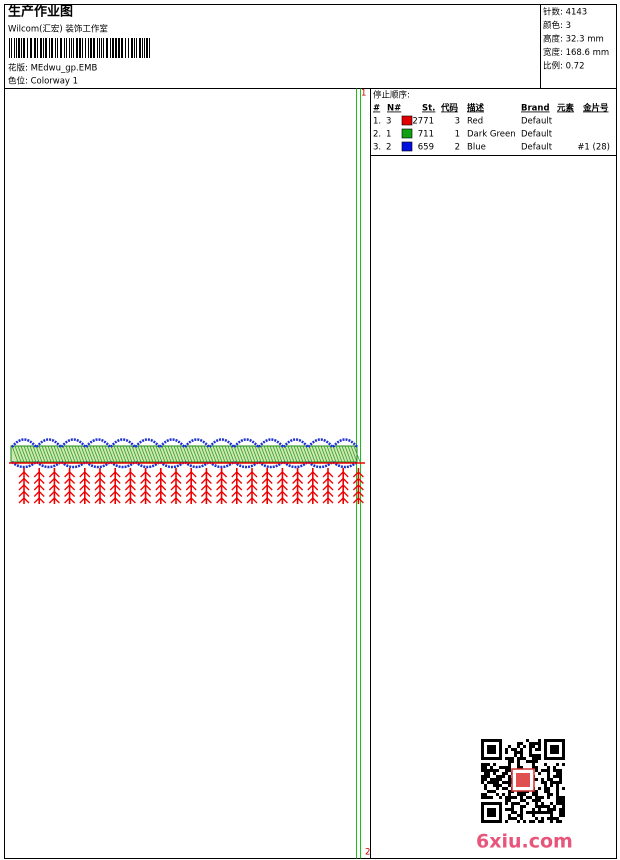  I want to click on marker: 2, so click(367, 853).